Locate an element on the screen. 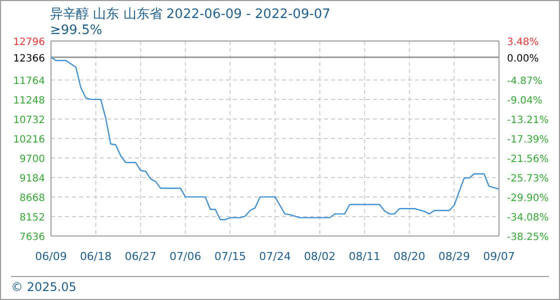 The height and width of the screenshot is (300, 560). x-tick-label: 06/18 is located at coordinates (96, 256).